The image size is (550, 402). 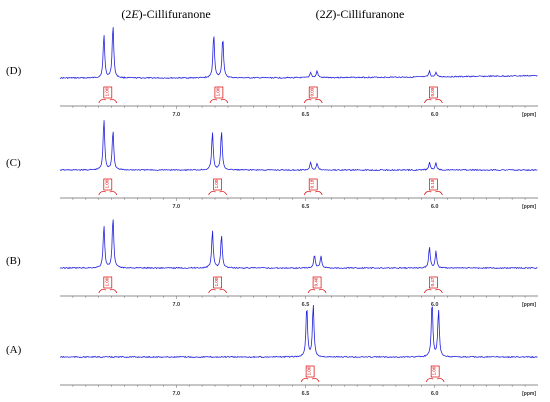 What do you see at coordinates (13, 261) in the screenshot?
I see `panel-label: (B)` at bounding box center [13, 261].